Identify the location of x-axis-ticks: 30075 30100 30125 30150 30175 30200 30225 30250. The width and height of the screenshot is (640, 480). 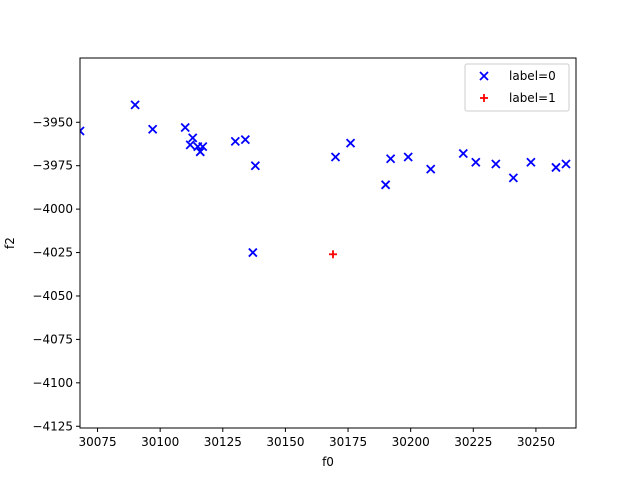
(316, 438).